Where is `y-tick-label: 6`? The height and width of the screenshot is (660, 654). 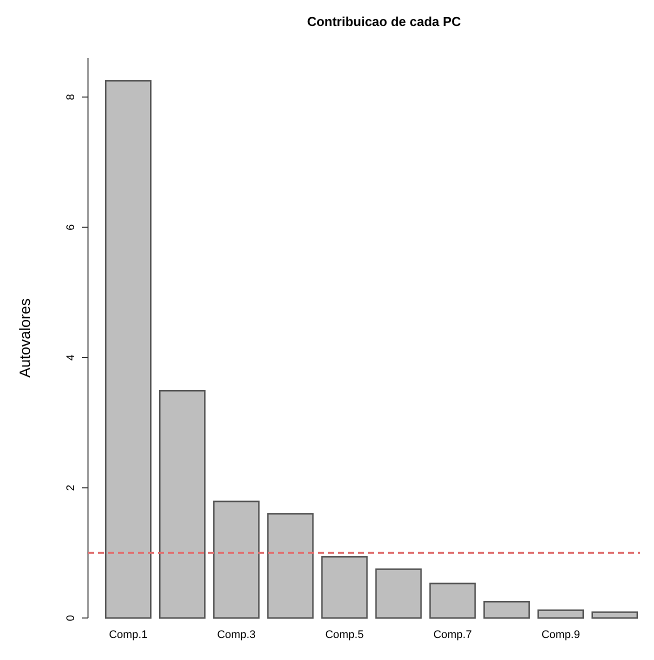
y-tick-label: 6 is located at coordinates (71, 227).